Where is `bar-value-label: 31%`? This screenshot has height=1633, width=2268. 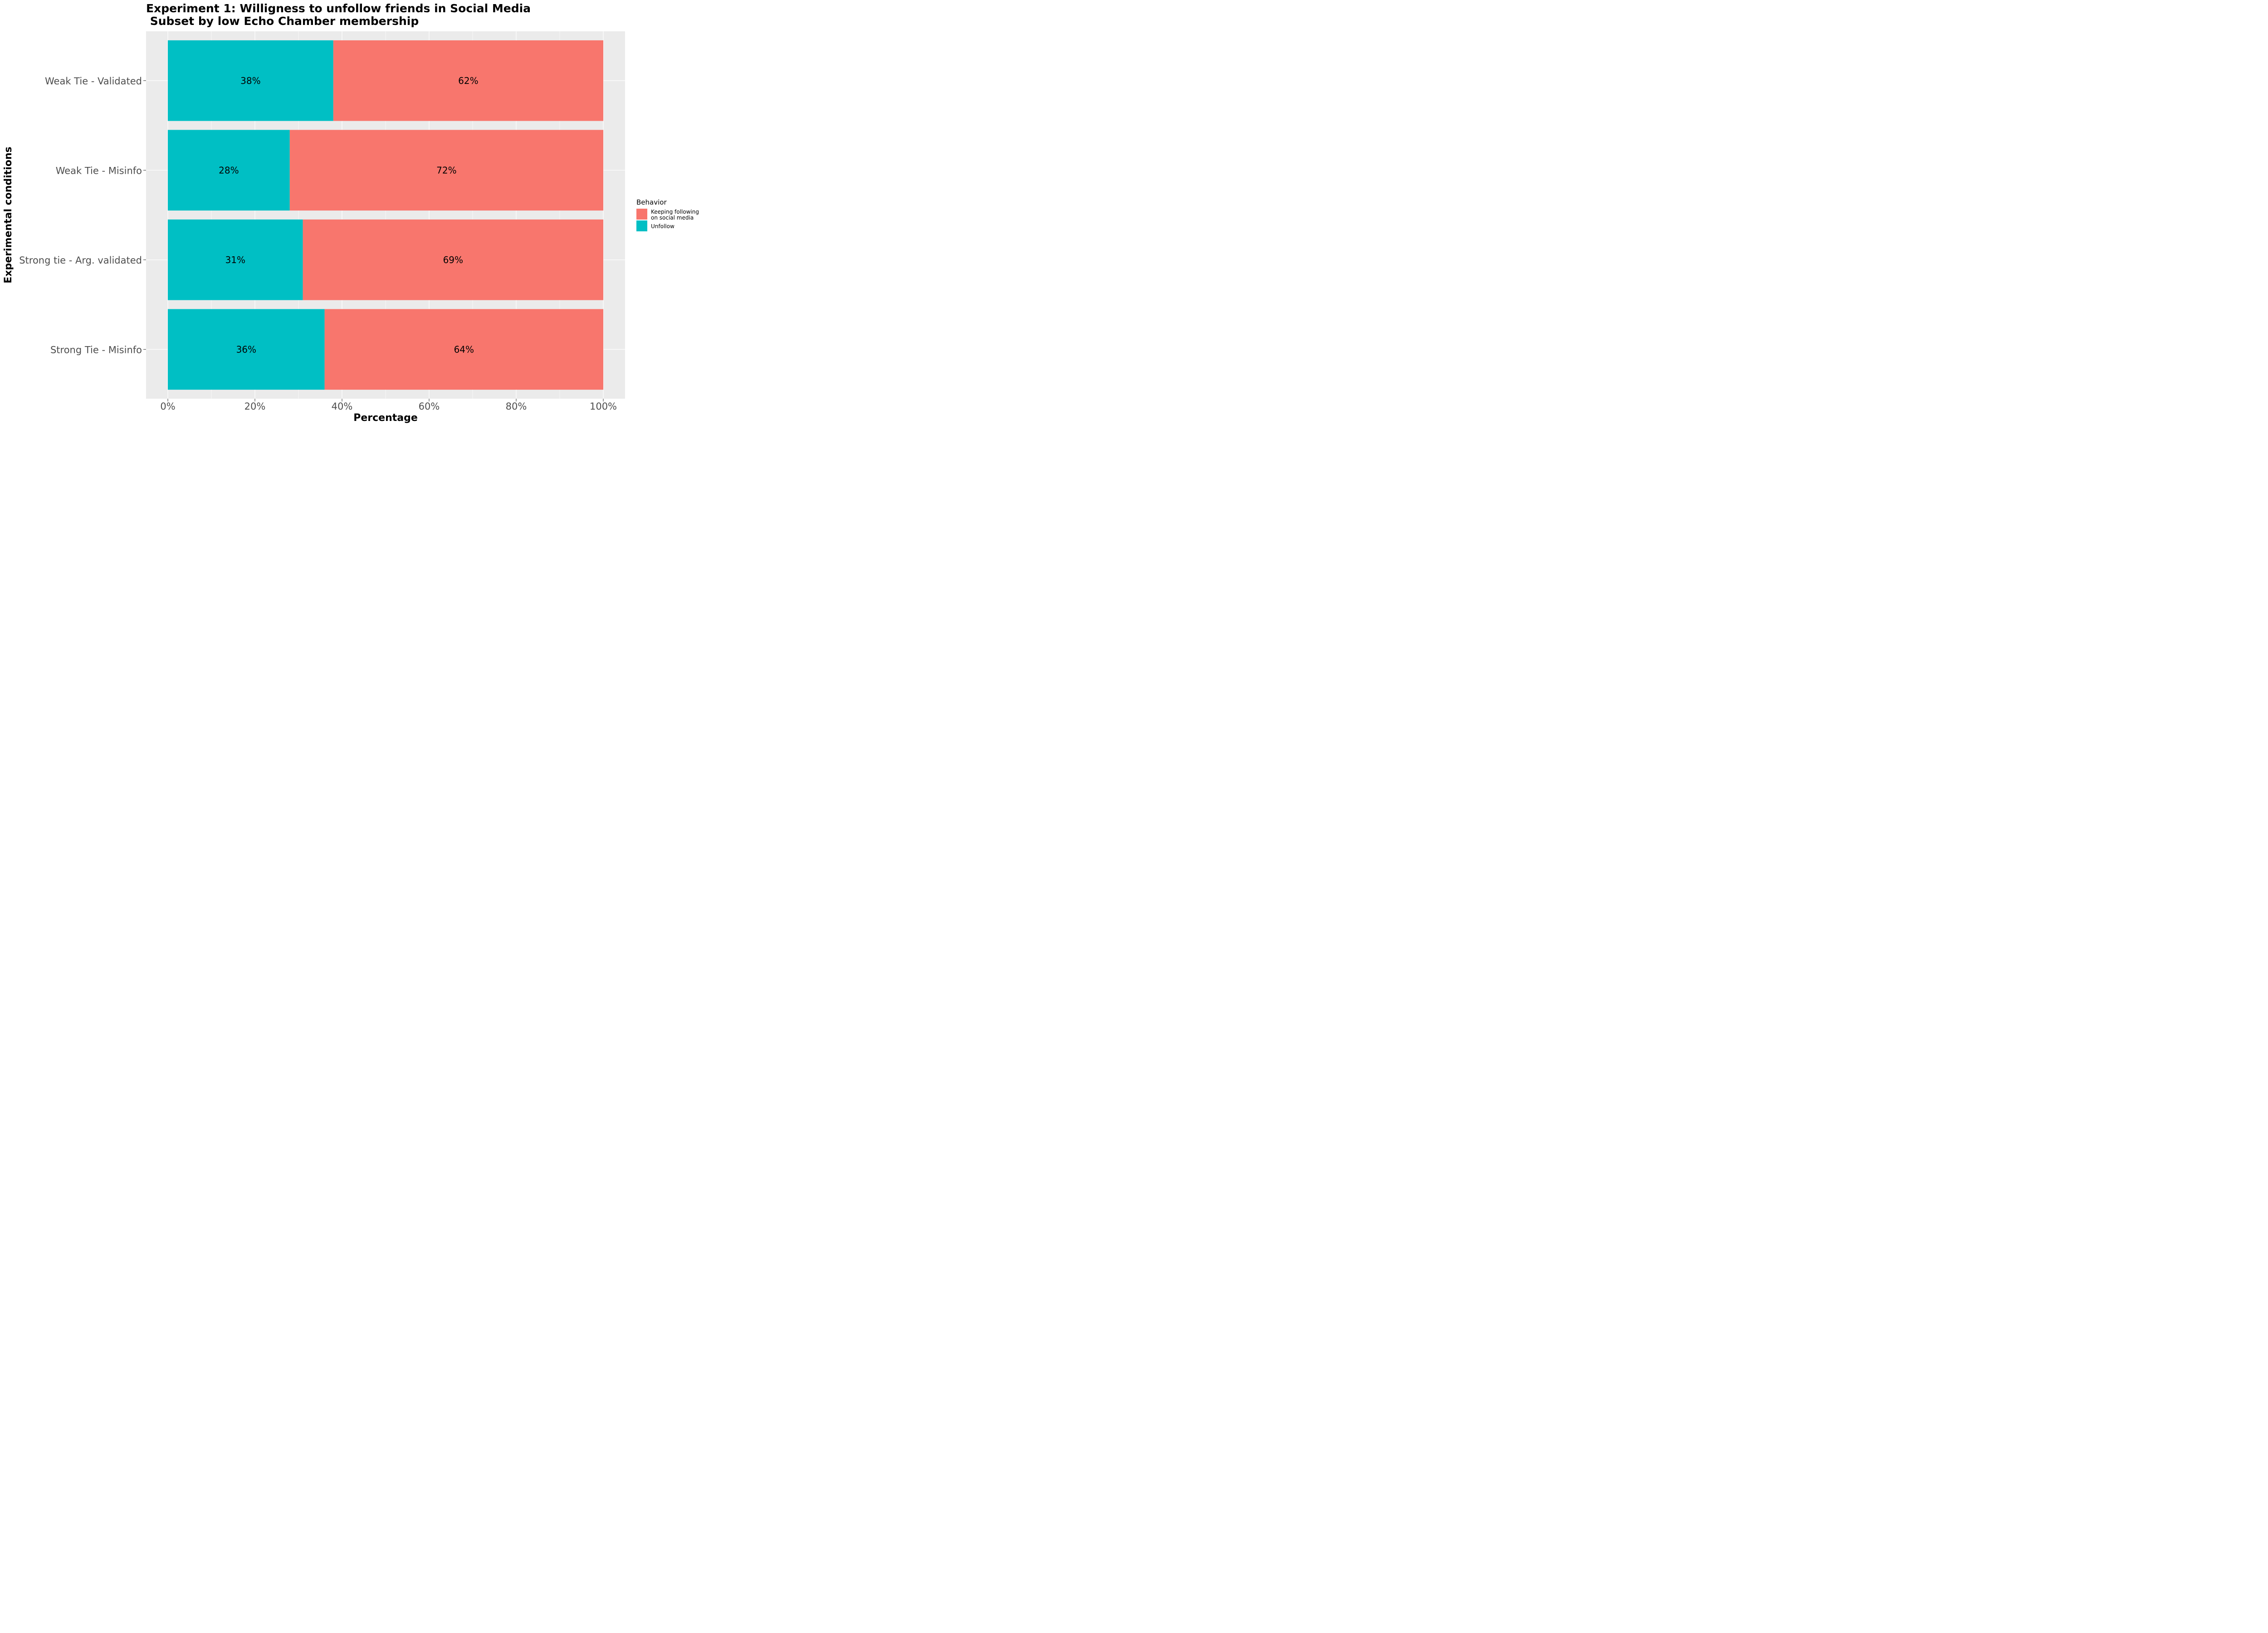
bar-value-label: 31% is located at coordinates (235, 259).